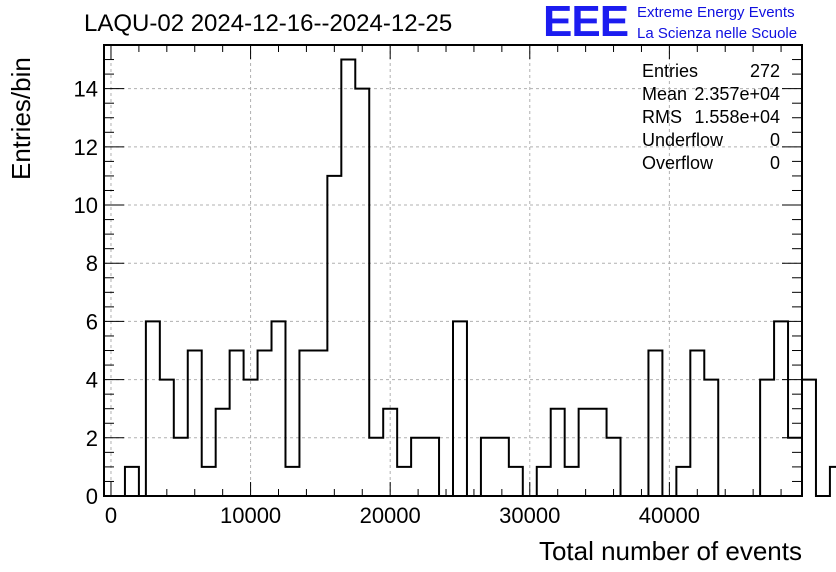  What do you see at coordinates (711, 71) in the screenshot?
I see `stat-entries: Entries 272` at bounding box center [711, 71].